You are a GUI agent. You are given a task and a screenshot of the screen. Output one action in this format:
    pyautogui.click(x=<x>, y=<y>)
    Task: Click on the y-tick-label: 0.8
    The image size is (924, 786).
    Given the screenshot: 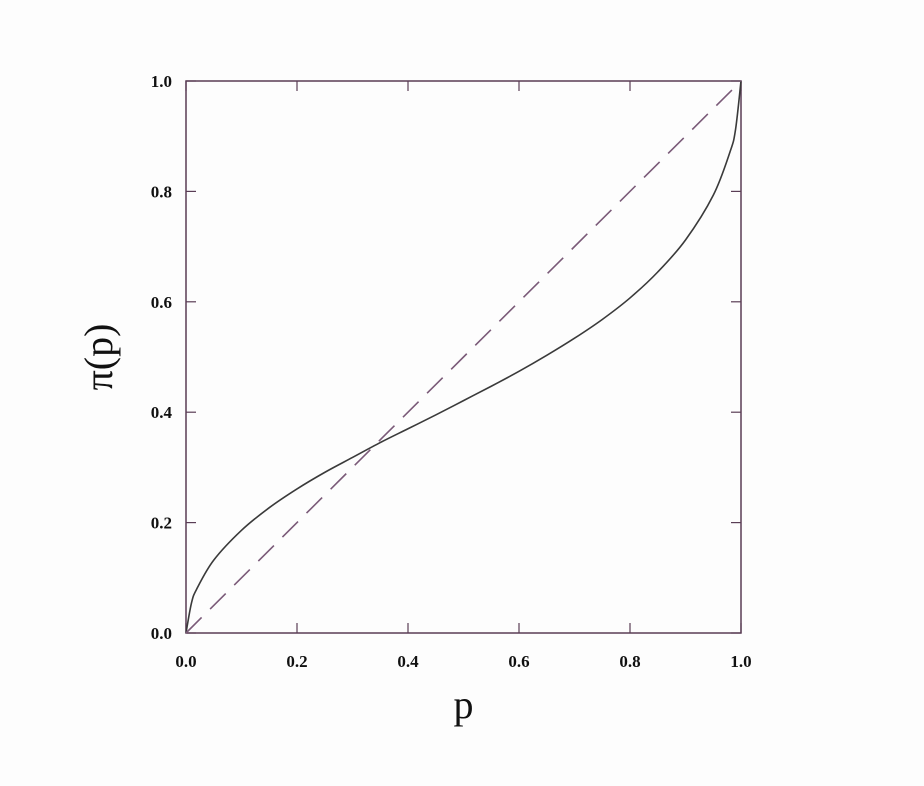 What is the action you would take?
    pyautogui.click(x=161, y=191)
    